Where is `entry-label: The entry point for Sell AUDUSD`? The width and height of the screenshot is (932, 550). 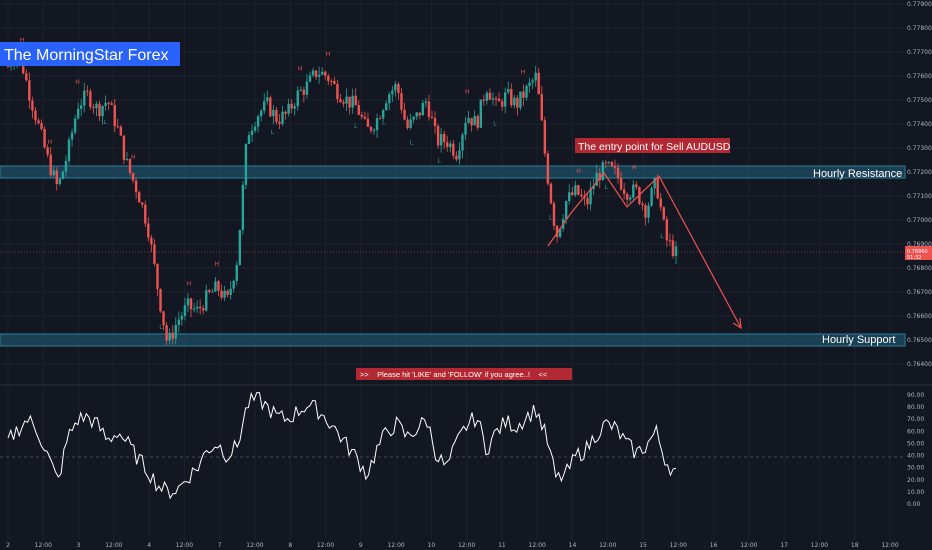
entry-label: The entry point for Sell AUDUSD is located at coordinates (654, 147).